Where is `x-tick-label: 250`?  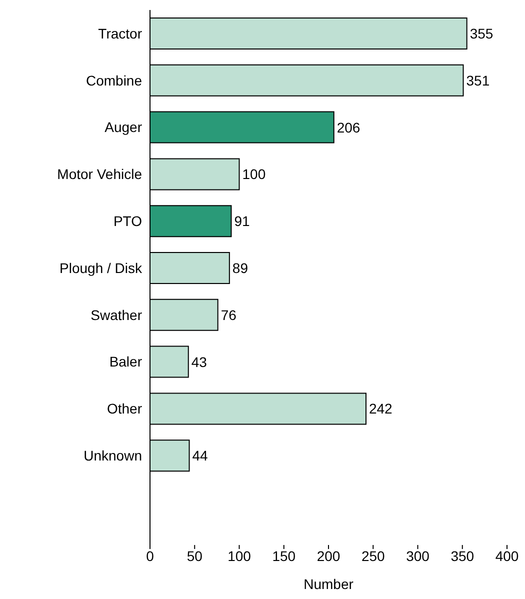 x-tick-label: 250 is located at coordinates (373, 556).